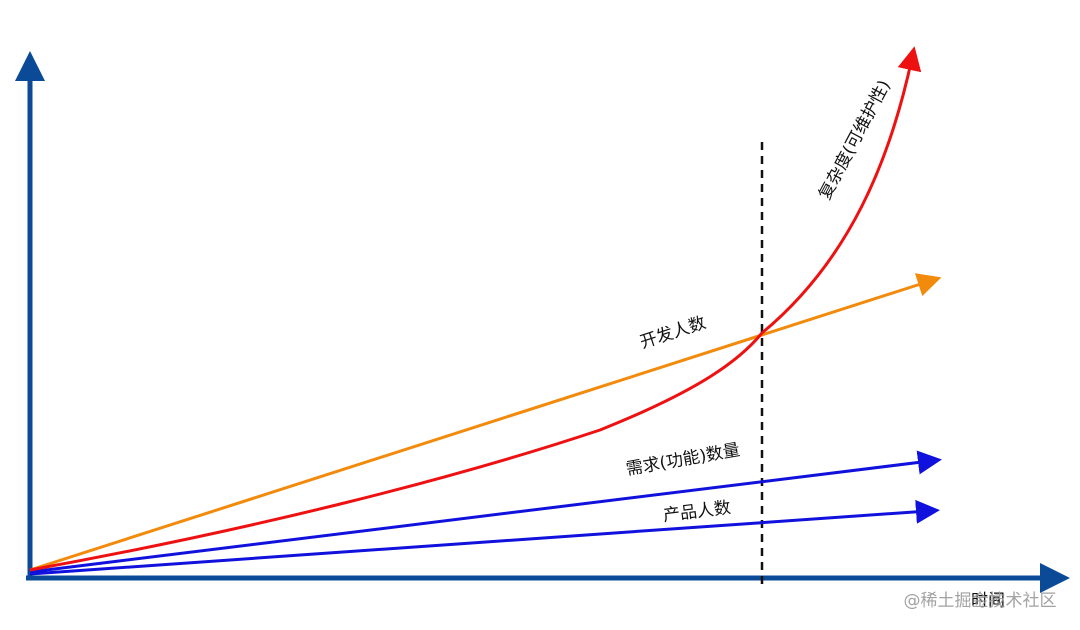 This screenshot has height=630, width=1080. What do you see at coordinates (484, 537) in the screenshot?
I see `product-line` at bounding box center [484, 537].